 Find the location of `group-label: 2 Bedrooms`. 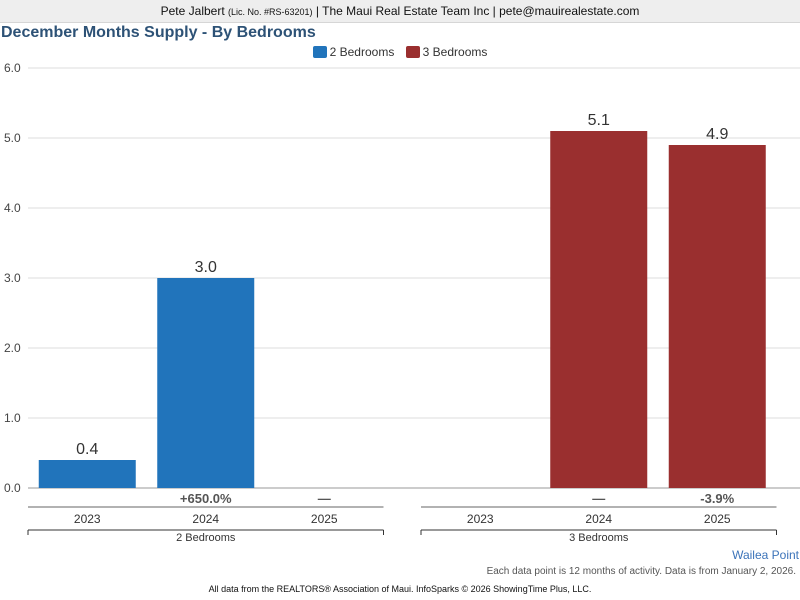

group-label: 2 Bedrooms is located at coordinates (206, 538).